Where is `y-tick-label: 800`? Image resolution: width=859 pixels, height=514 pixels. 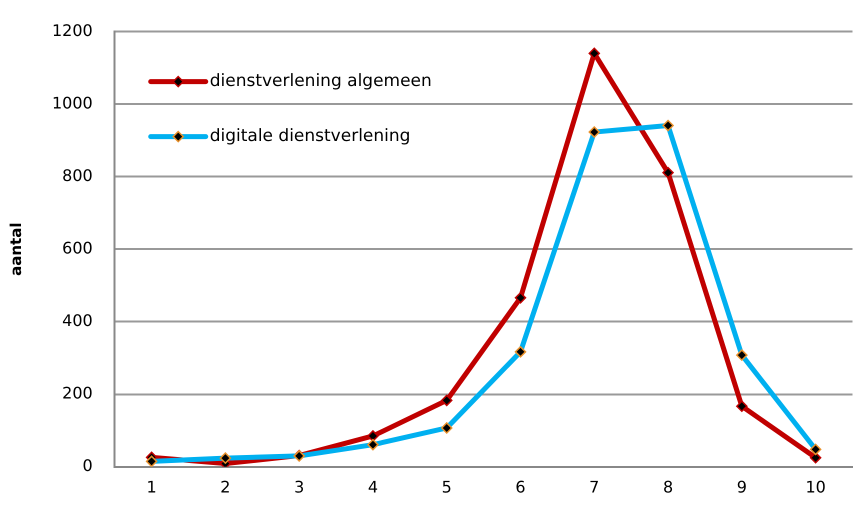
y-tick-label: 800 is located at coordinates (77, 175).